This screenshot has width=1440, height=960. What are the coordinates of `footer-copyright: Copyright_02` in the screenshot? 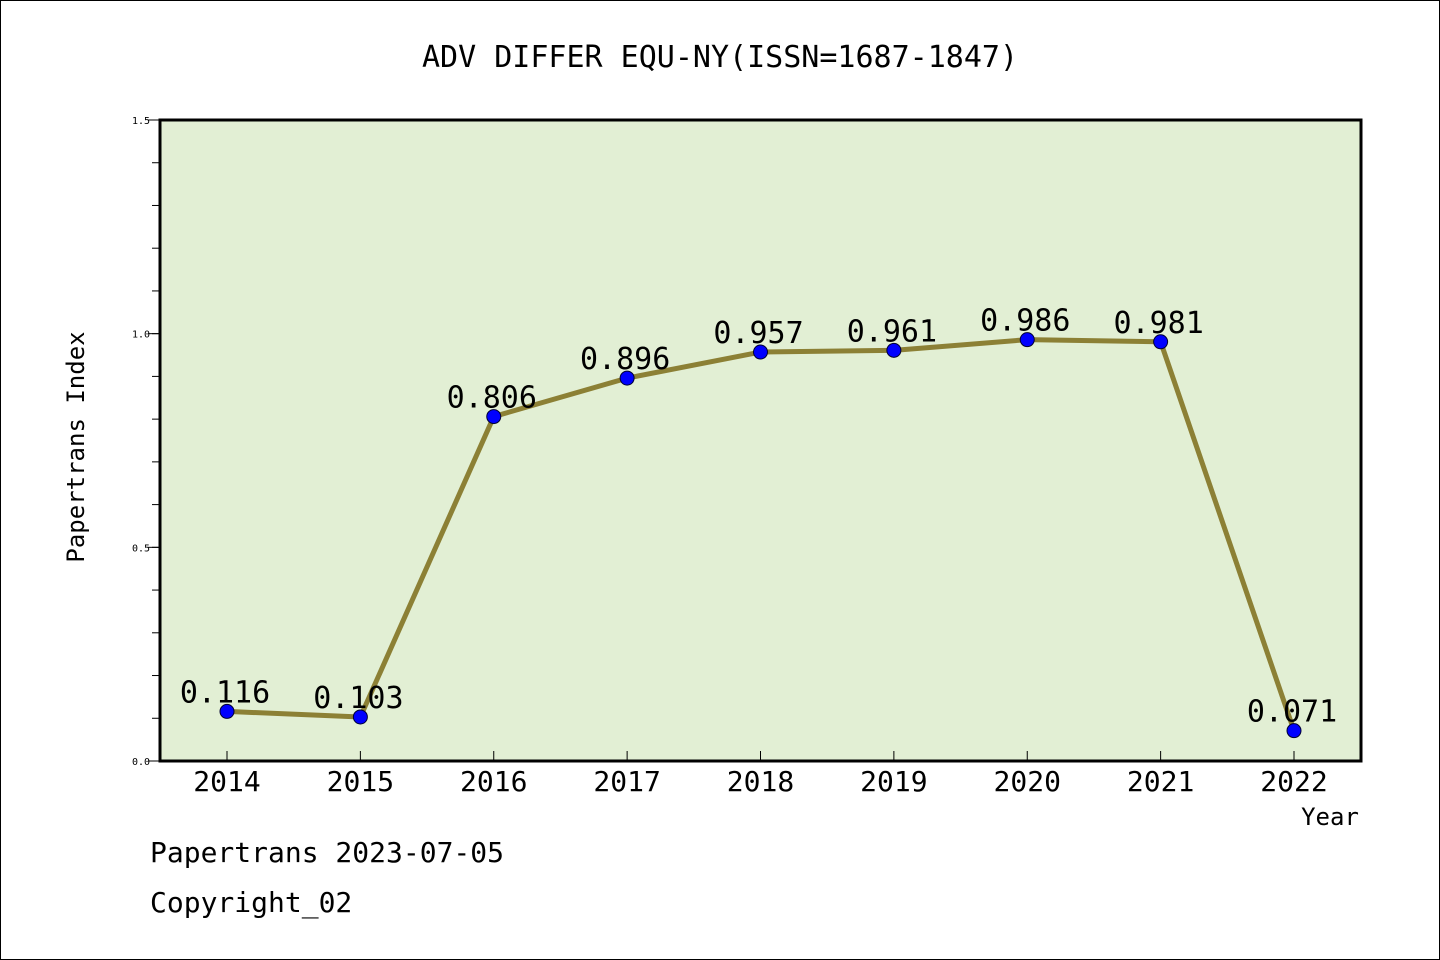 It's located at (251, 902).